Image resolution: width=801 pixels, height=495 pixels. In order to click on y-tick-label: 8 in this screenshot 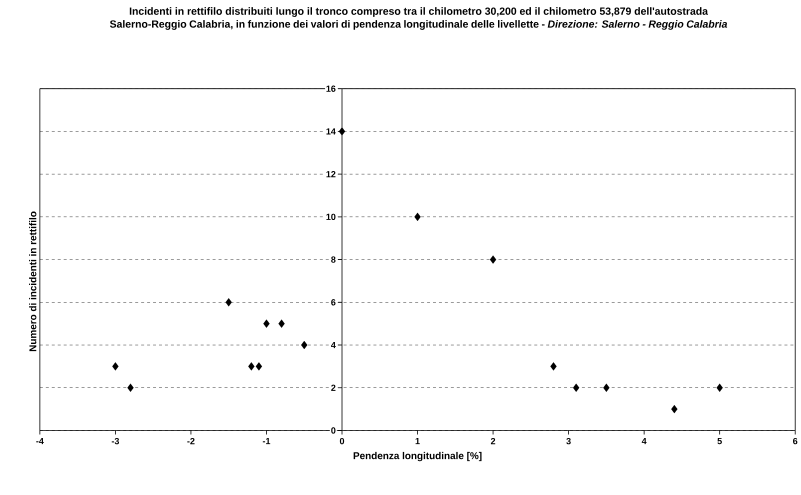, I will do `click(333, 259)`.